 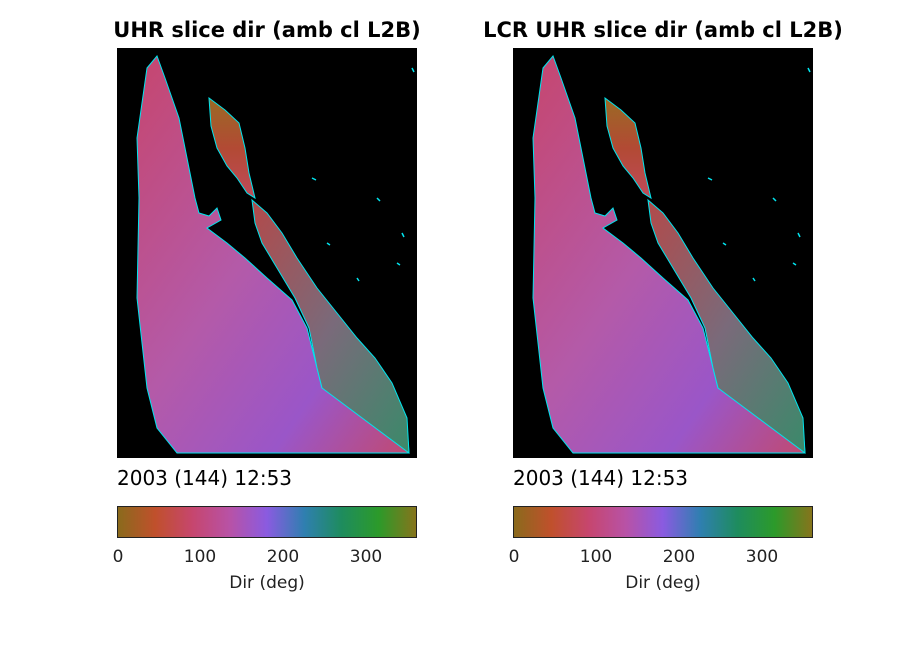 What do you see at coordinates (267, 583) in the screenshot?
I see `left-colorbar-label: Dir (deg)` at bounding box center [267, 583].